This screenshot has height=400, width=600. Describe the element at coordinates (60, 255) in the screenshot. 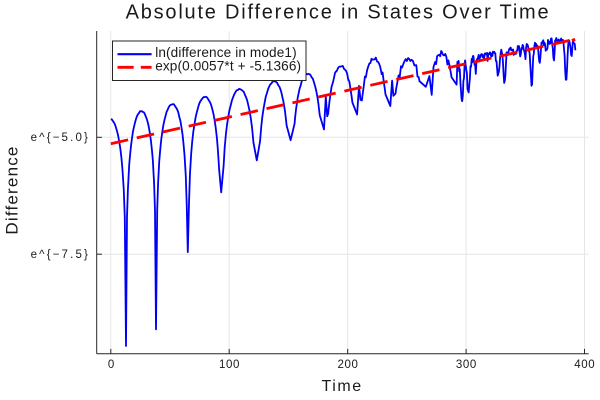

I see `svg-text: e^{−7.5}` at that location.